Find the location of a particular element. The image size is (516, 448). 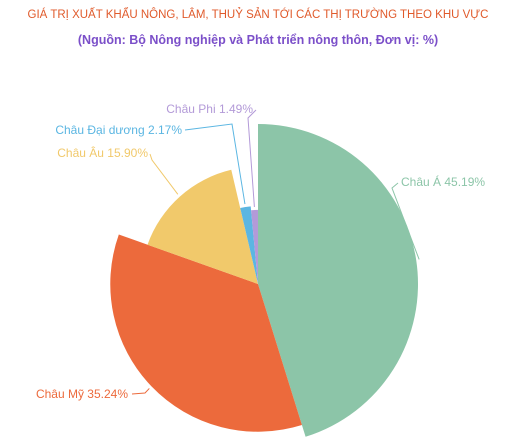

slice-label-1: Châu Á 45.19% is located at coordinates (443, 181).